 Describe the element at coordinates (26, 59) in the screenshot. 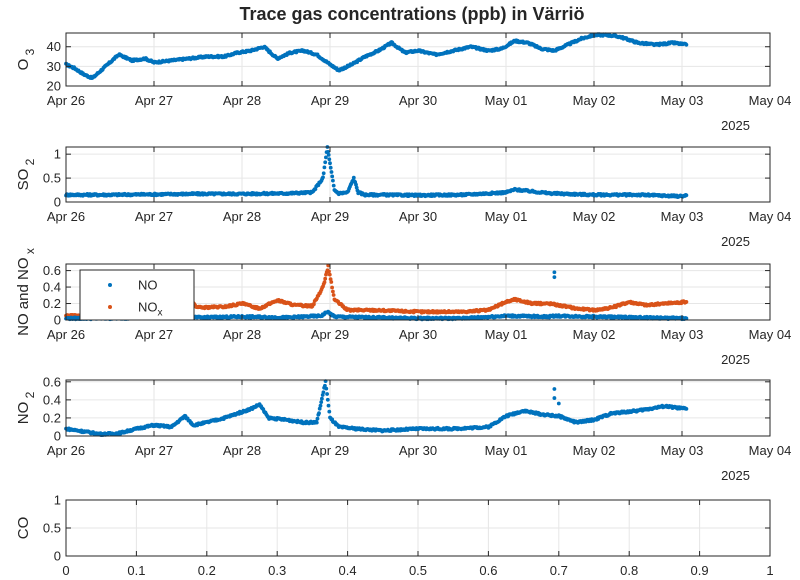

I see `y-axis-label: O 3` at that location.